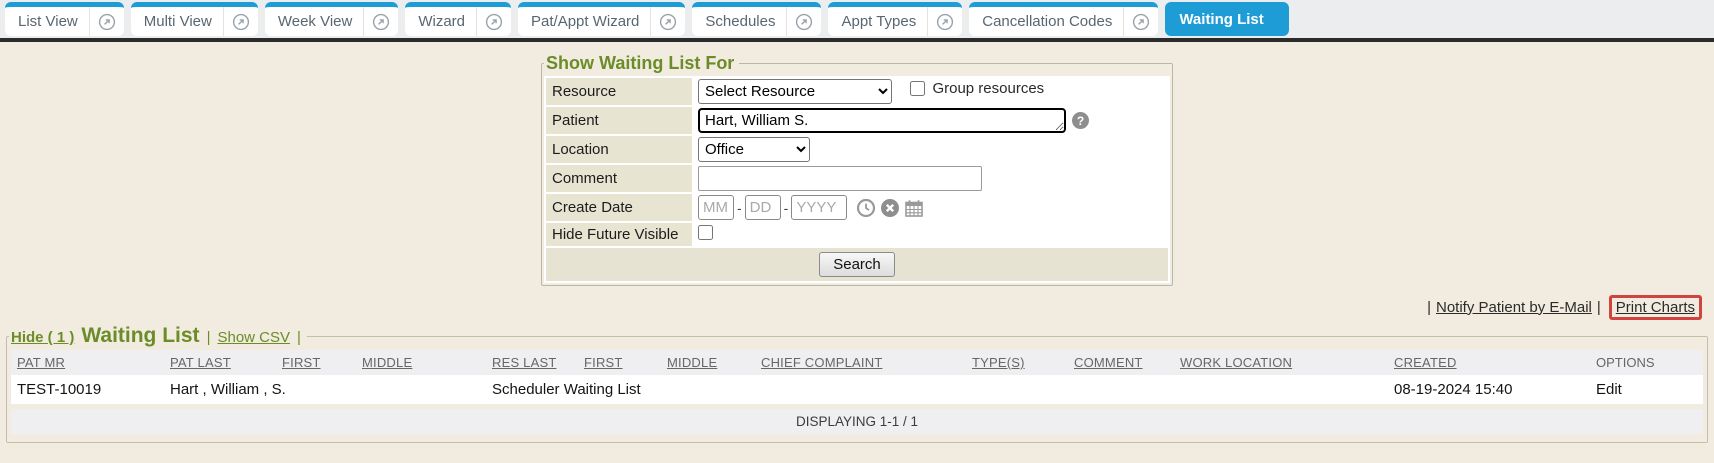  I want to click on comment-input, so click(840, 178).